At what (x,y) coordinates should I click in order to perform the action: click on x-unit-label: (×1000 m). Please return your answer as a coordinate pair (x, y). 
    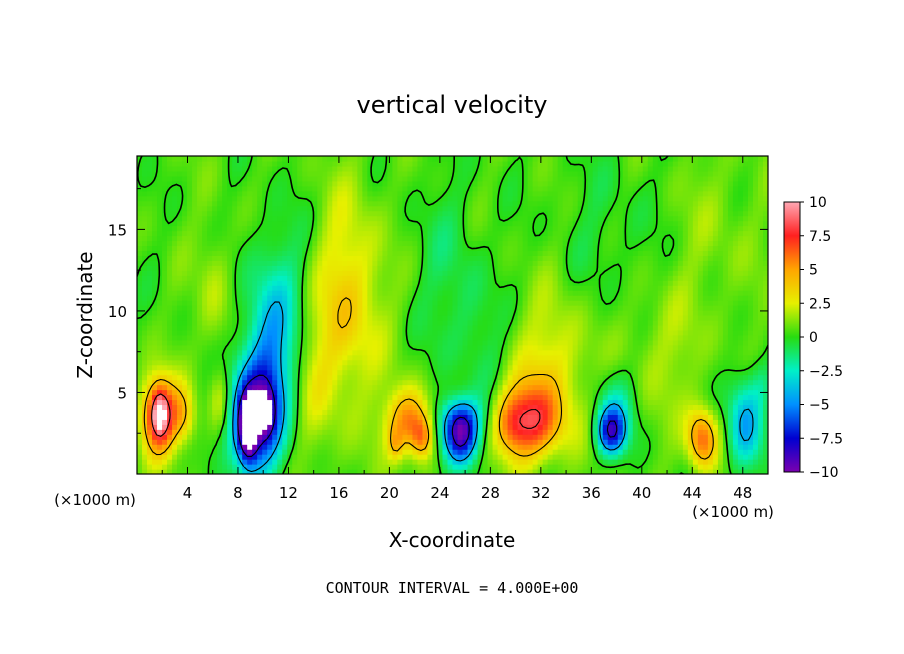
    Looking at the image, I should click on (733, 512).